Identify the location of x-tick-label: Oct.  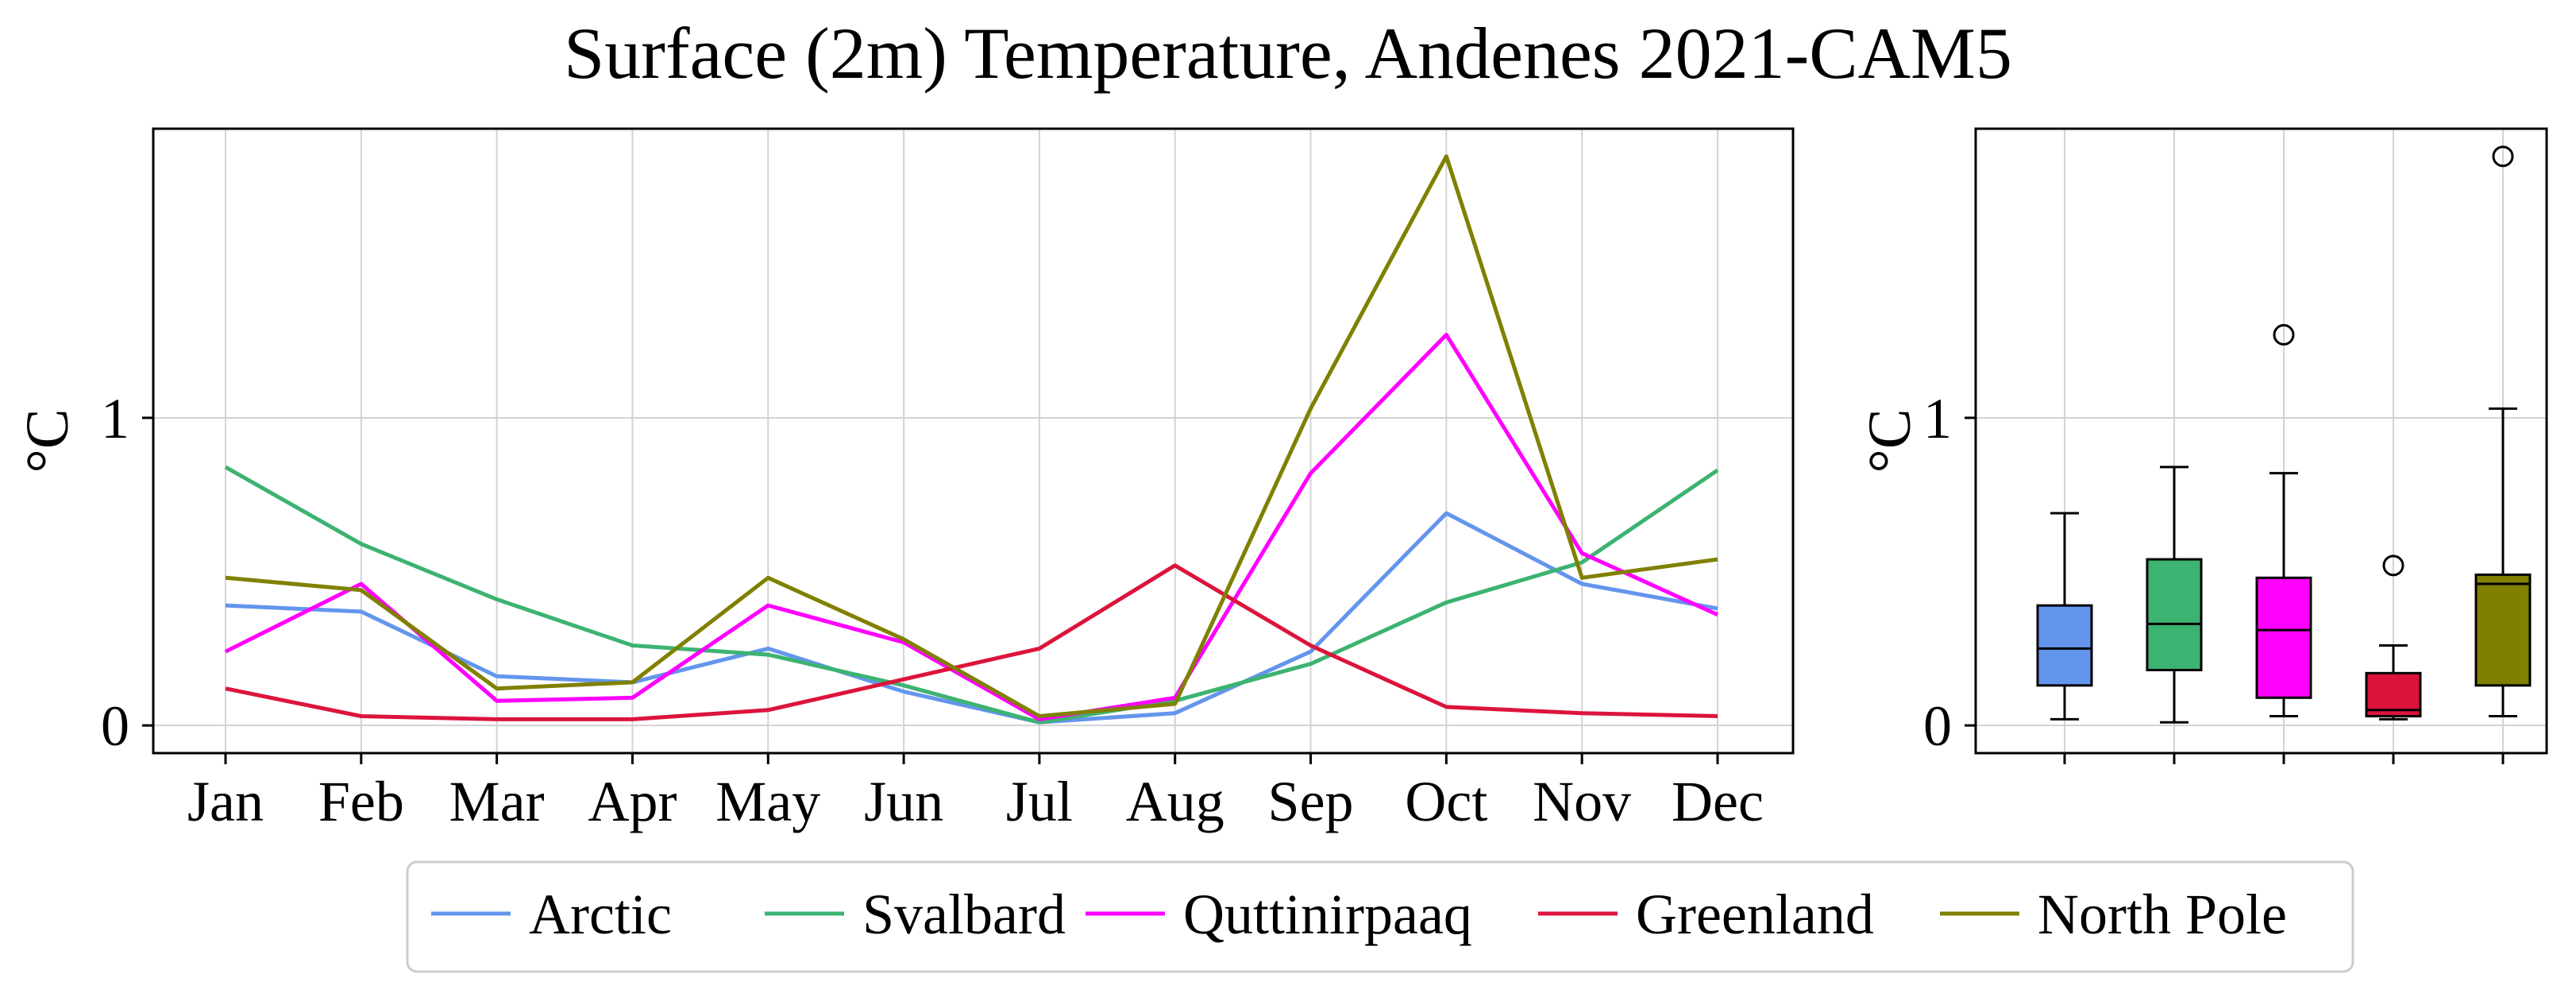
(1446, 801).